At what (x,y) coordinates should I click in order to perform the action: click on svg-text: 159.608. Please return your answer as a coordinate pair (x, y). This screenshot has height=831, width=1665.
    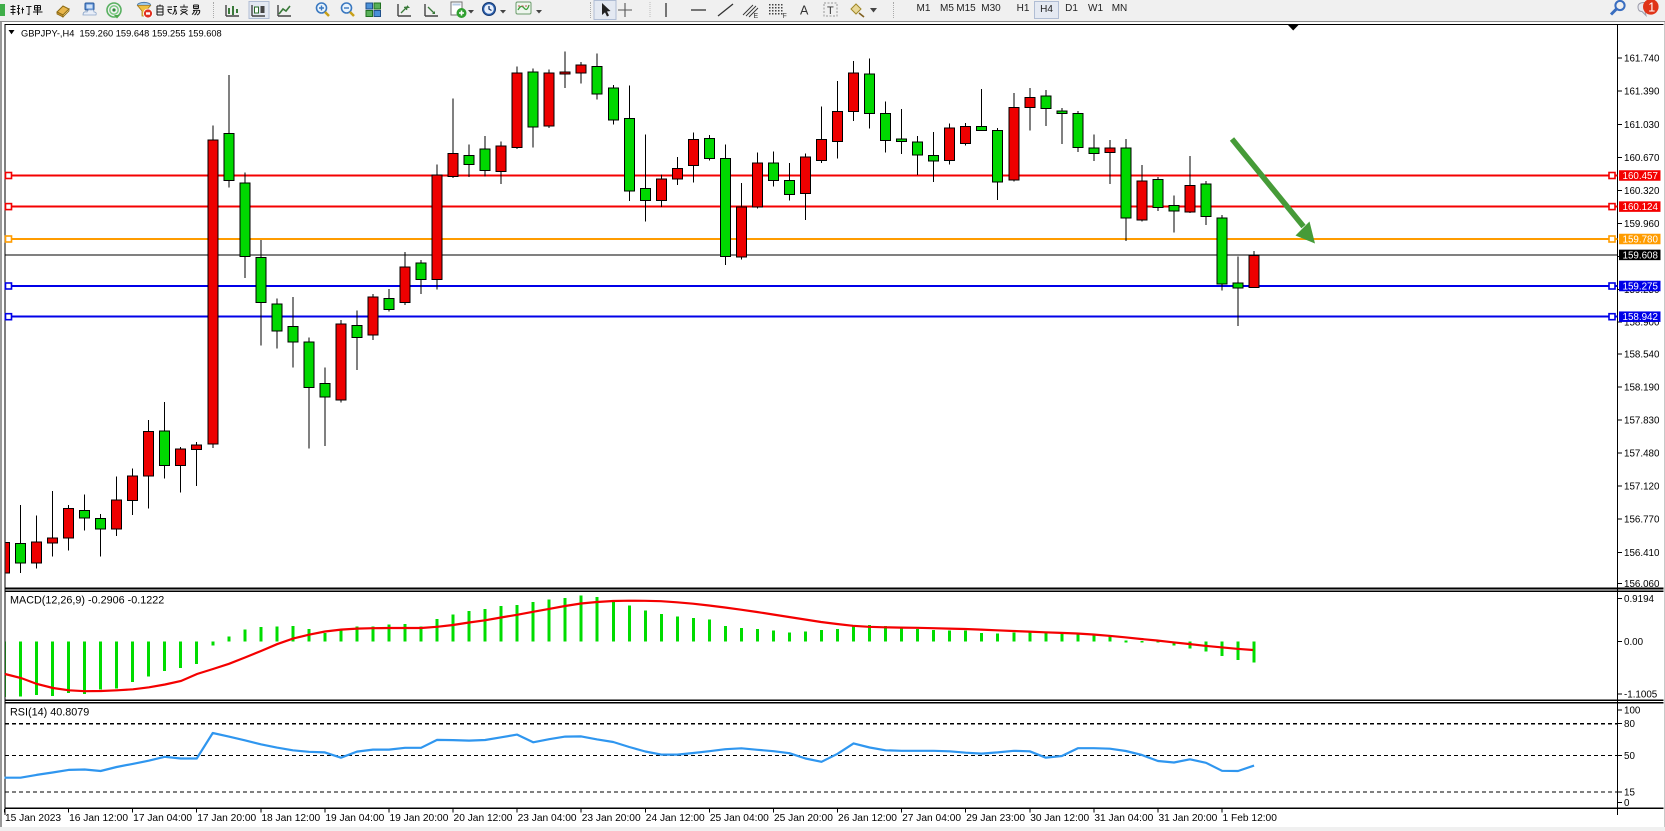
    Looking at the image, I should click on (1641, 255).